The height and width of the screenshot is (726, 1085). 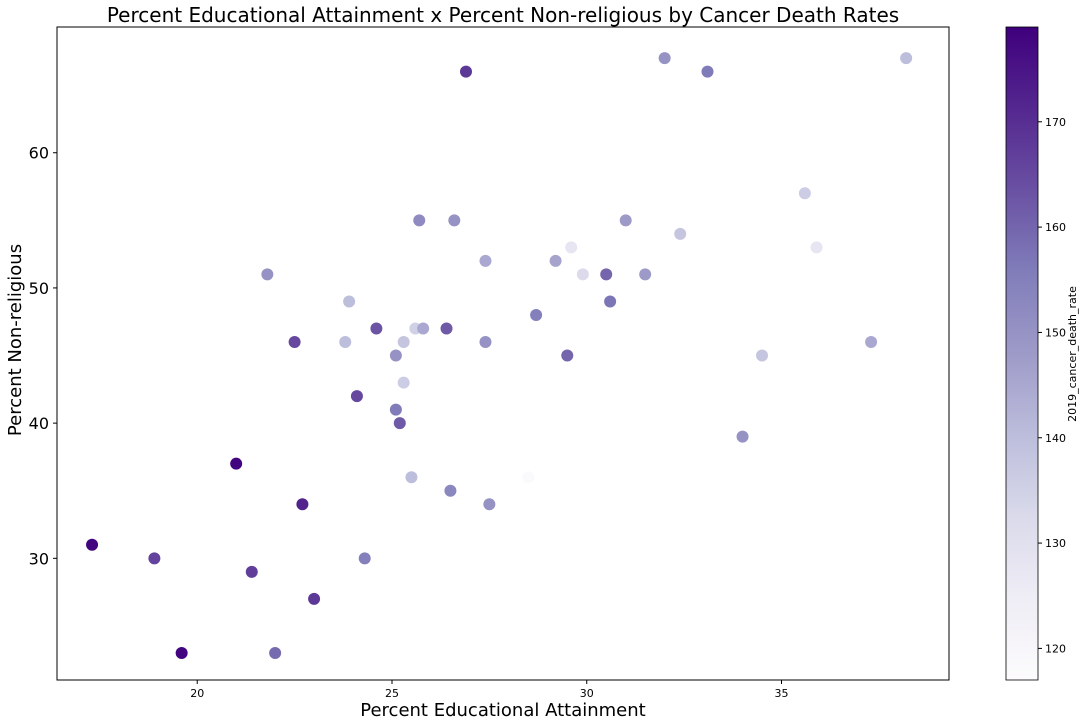 I want to click on colorbar-tick-label: 140, so click(x=1055, y=438).